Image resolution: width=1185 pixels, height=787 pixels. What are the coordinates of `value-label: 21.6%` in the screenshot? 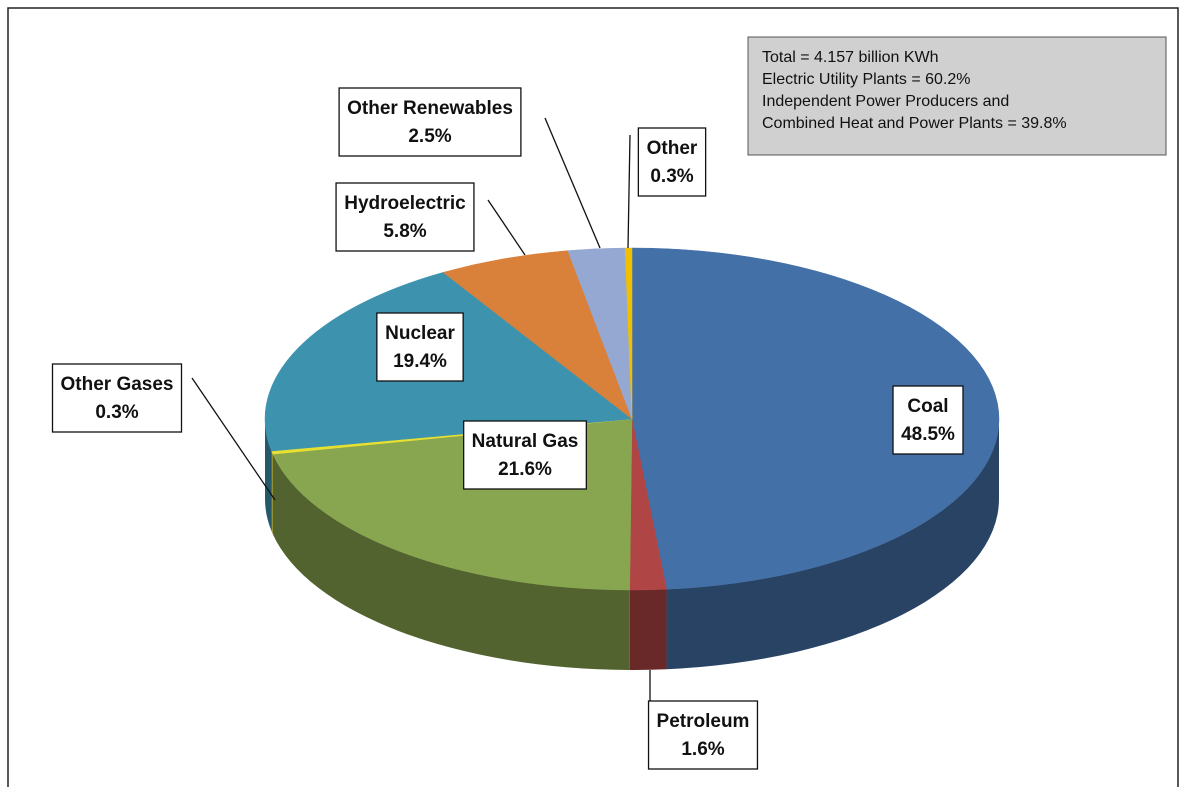 It's located at (525, 469).